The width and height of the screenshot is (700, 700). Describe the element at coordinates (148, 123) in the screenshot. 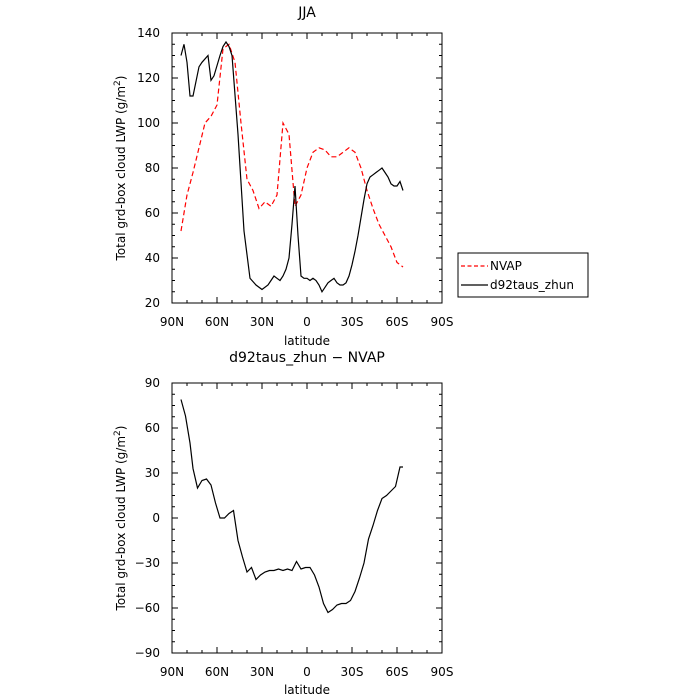

I see `y-tick-label: 100` at that location.